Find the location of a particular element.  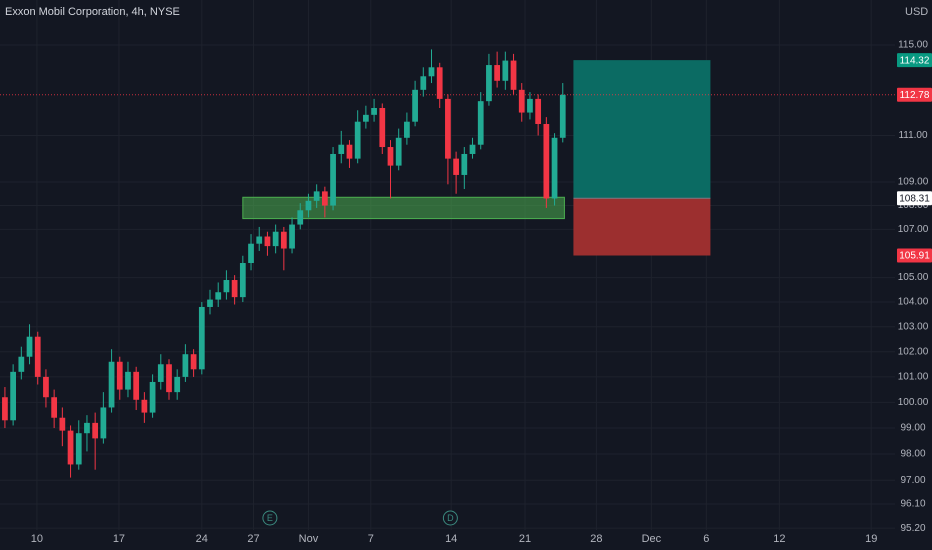

profit-area is located at coordinates (642, 129).